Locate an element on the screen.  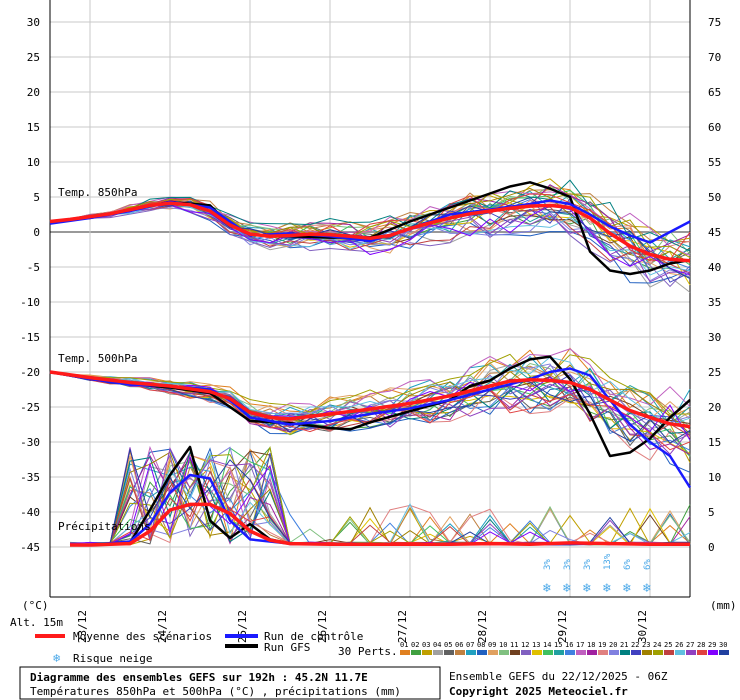
altitude-label: Alt. 15m is located at coordinates (36, 622).